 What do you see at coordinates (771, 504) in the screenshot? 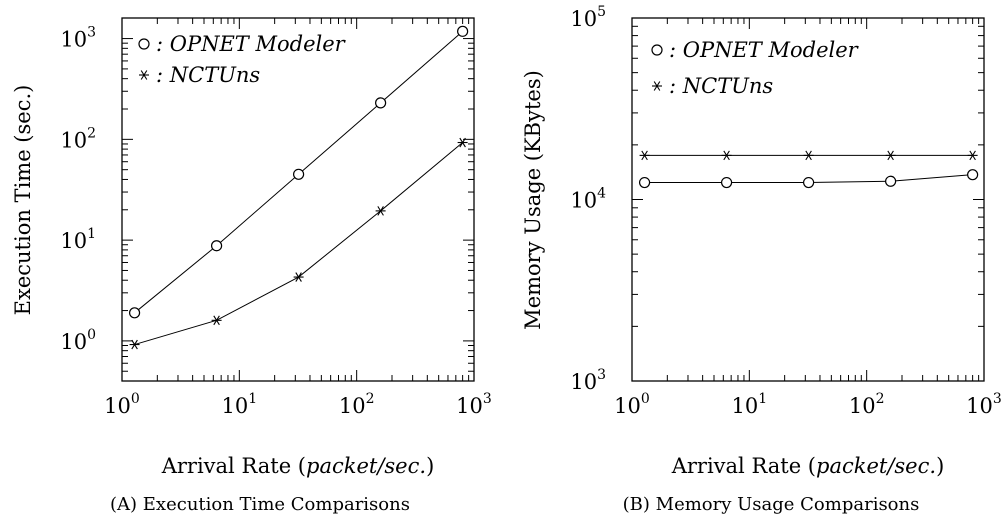
I see `caption-b: (B) Memory Usage Comparisons` at bounding box center [771, 504].